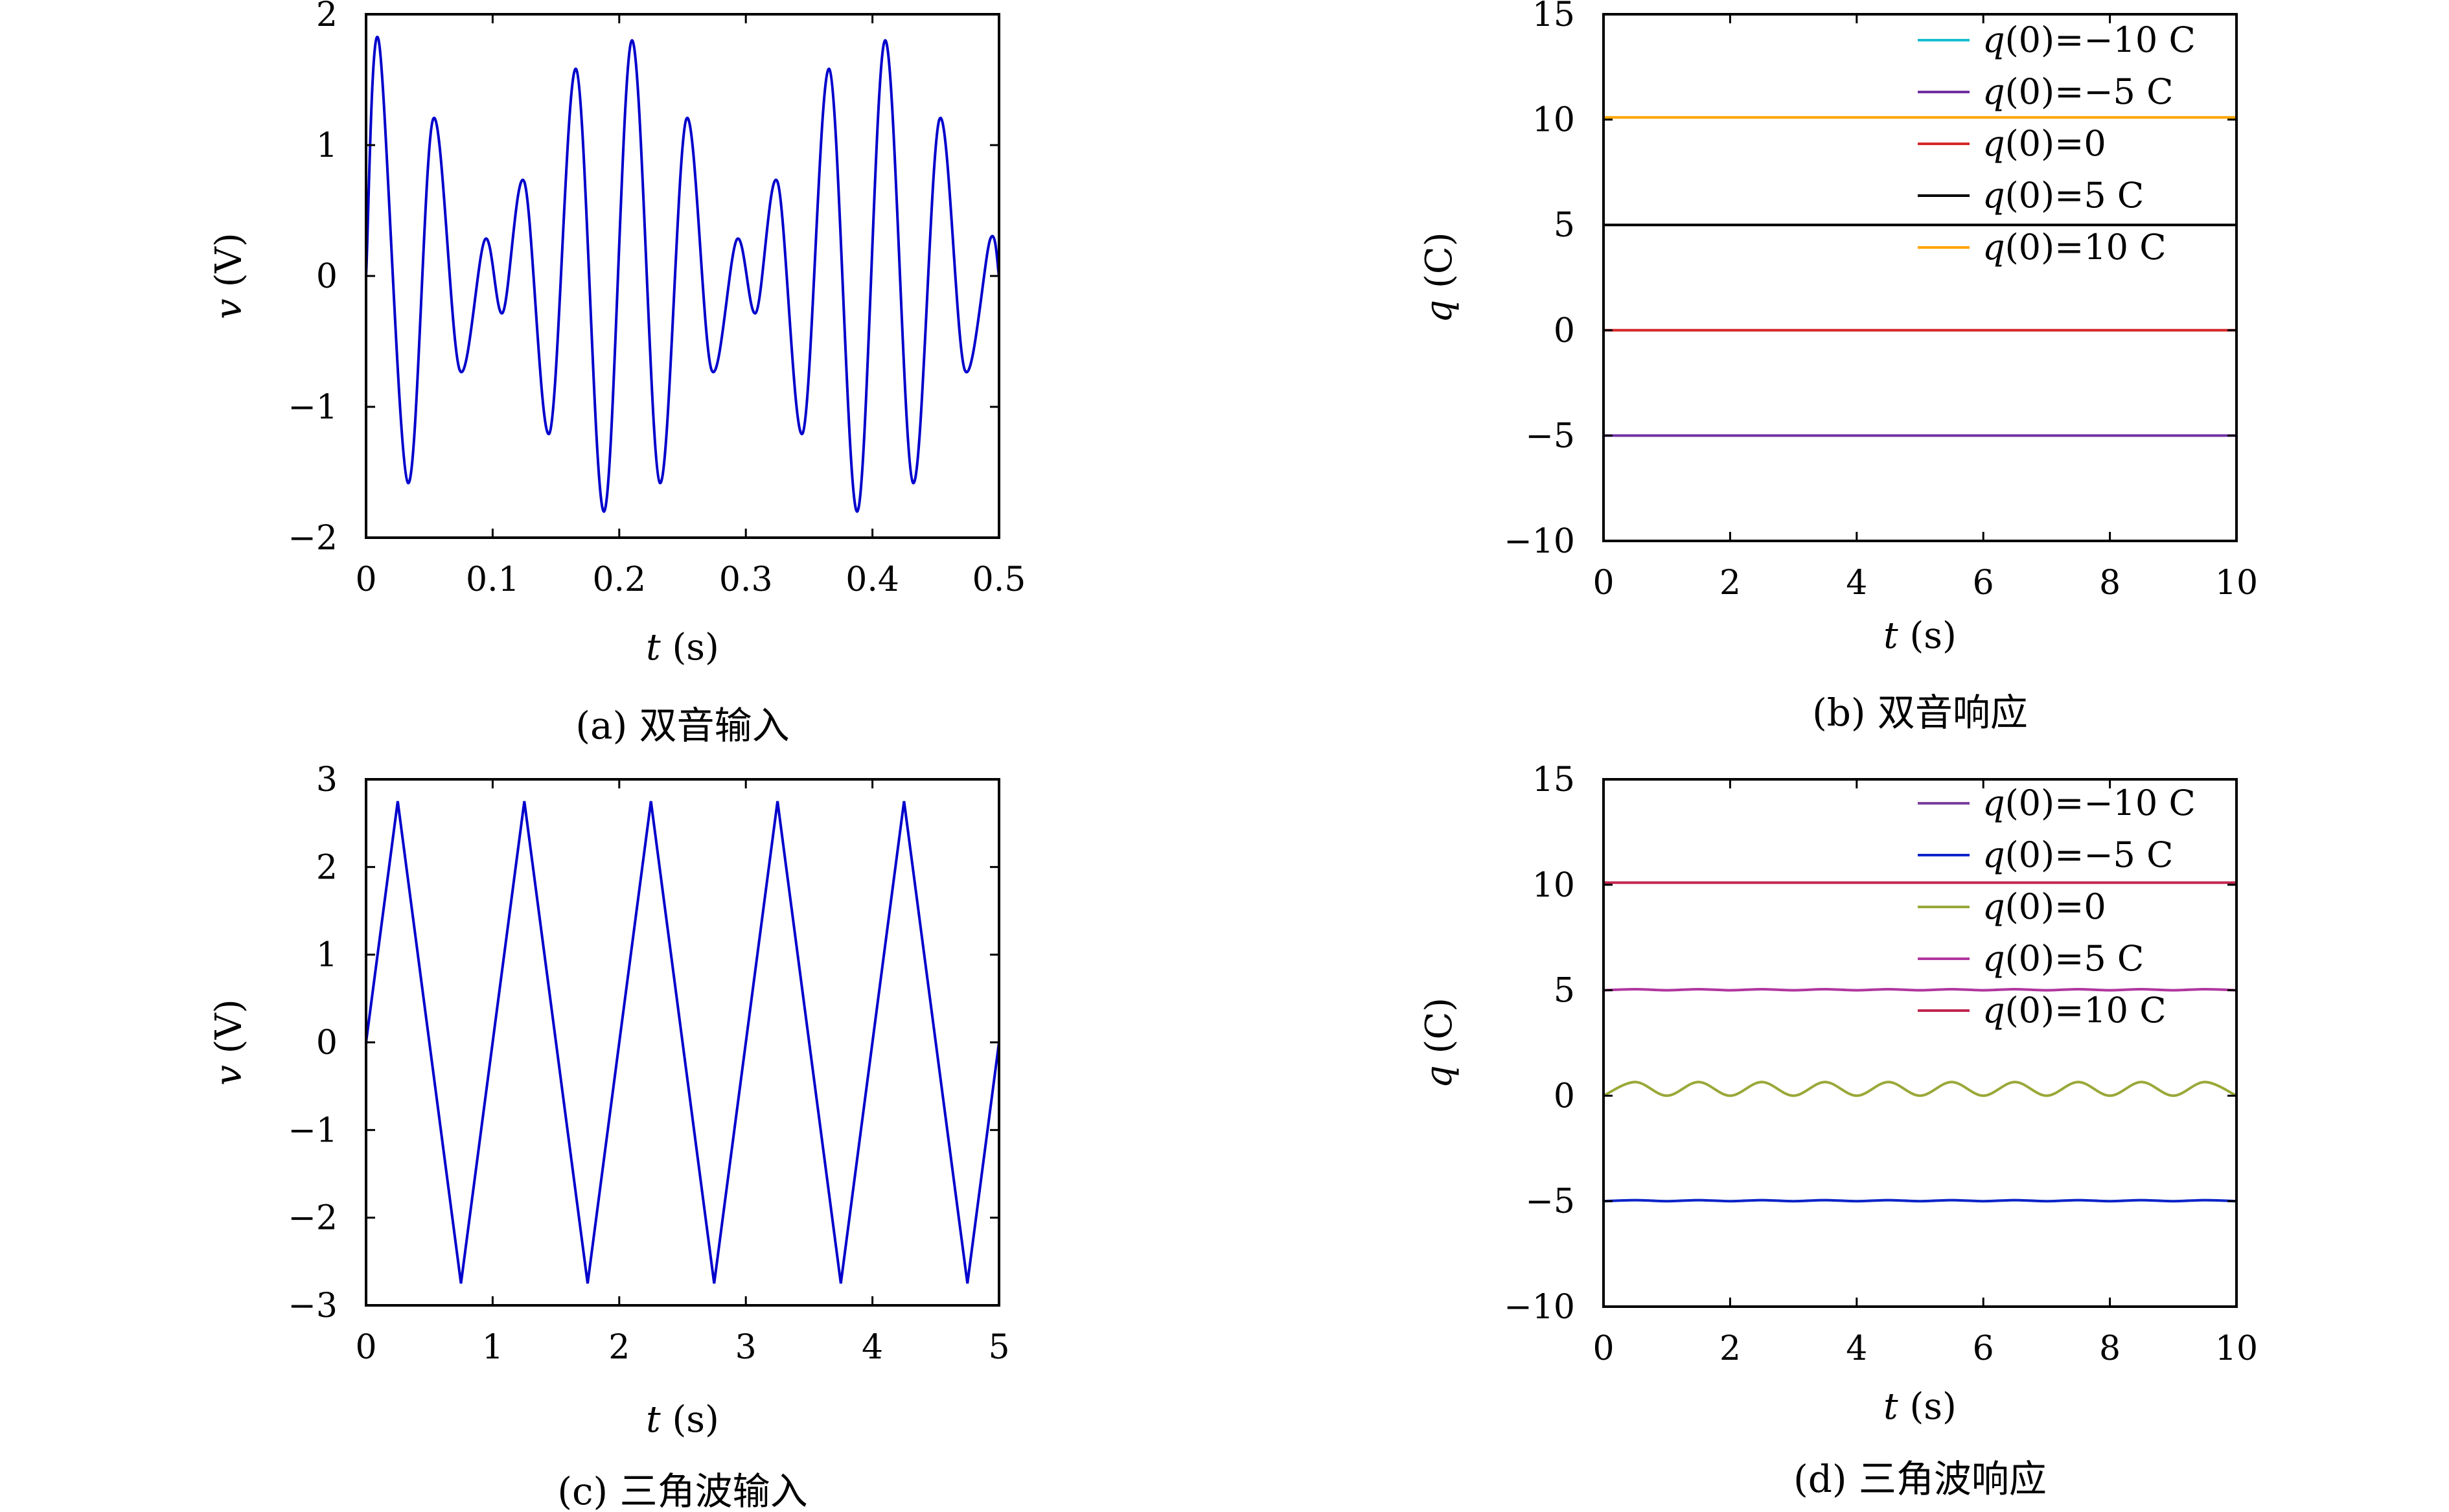  What do you see at coordinates (313, 1306) in the screenshot?
I see `y-tick-label: −3` at bounding box center [313, 1306].